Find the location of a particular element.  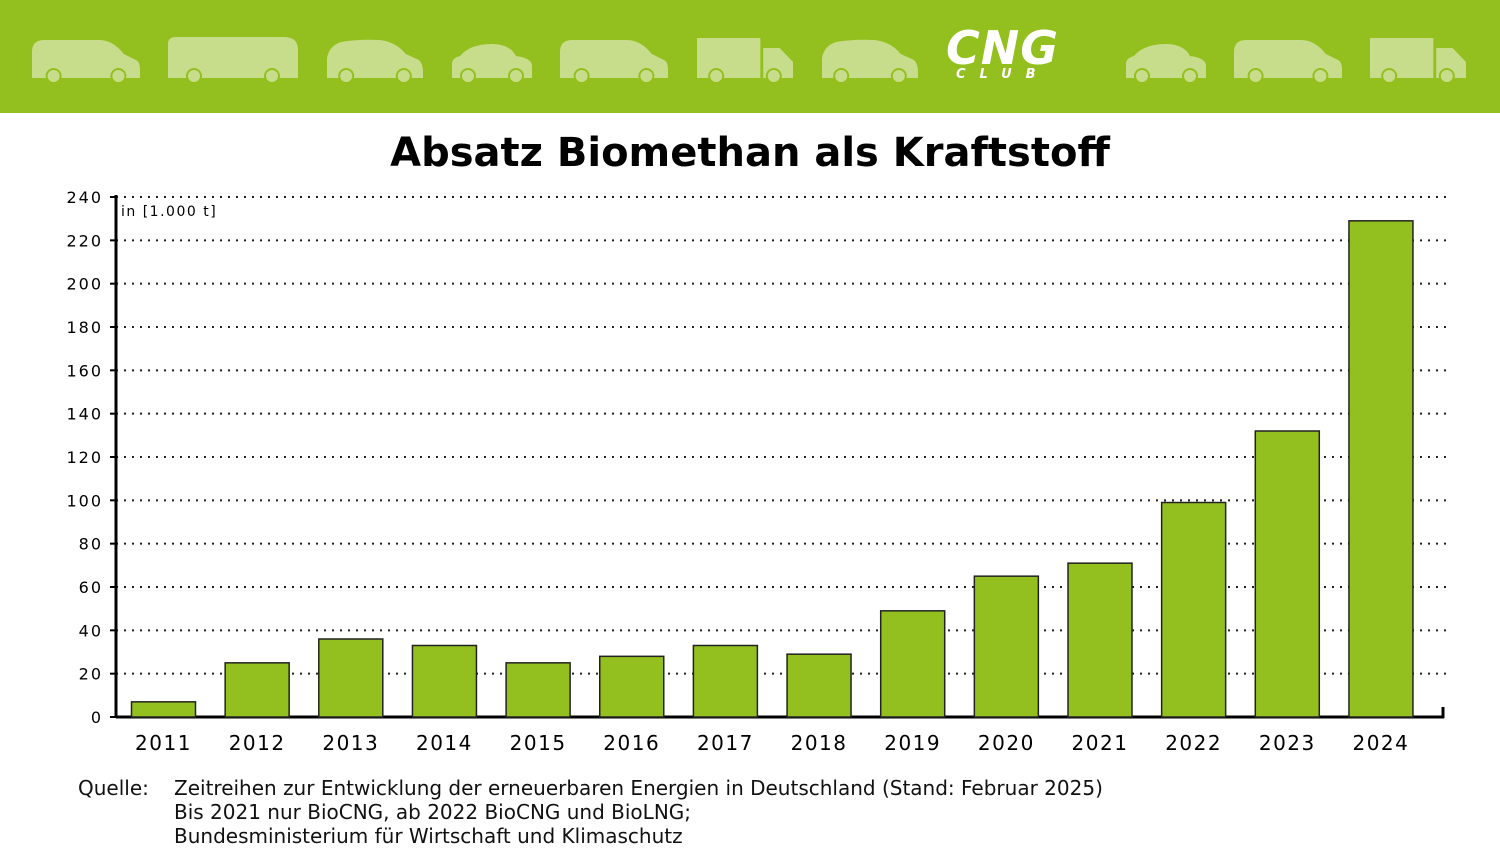

x-tick-label: 2012 is located at coordinates (257, 743).